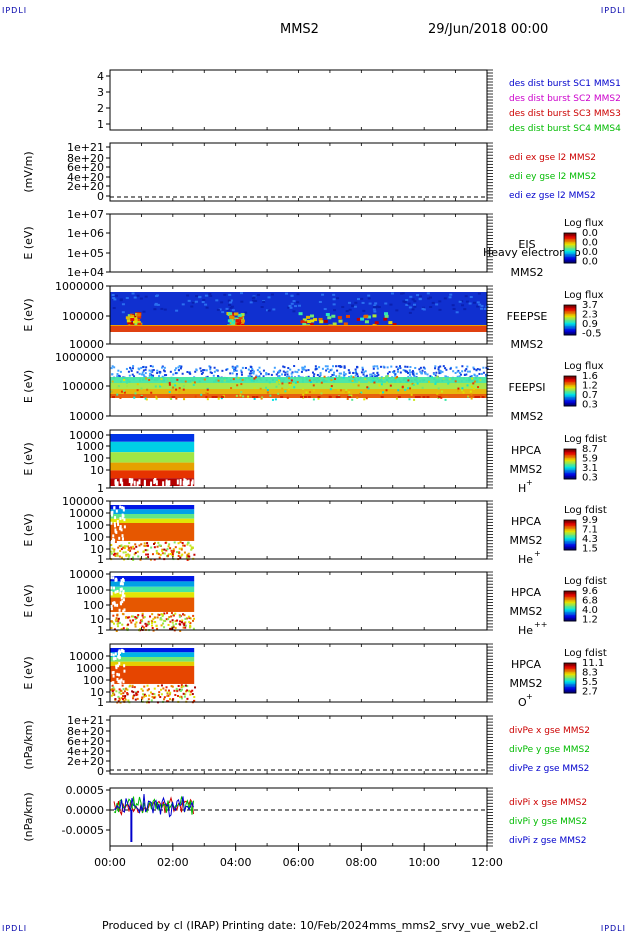 This screenshot has height=934, width=630. Describe the element at coordinates (85, 720) in the screenshot. I see `y-tick-label: 1e+21` at that location.